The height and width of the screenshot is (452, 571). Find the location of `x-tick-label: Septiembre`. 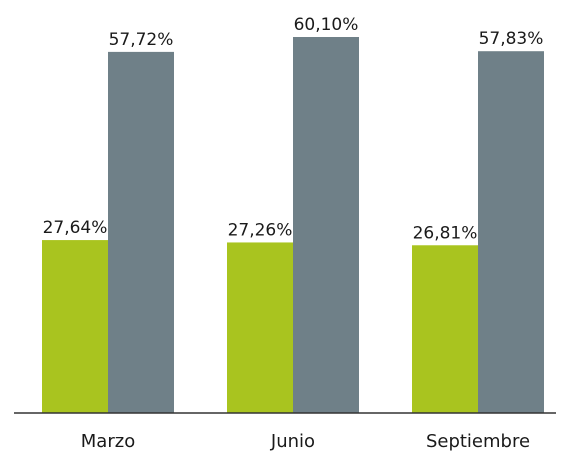

x-tick-label: Septiembre is located at coordinates (478, 441).